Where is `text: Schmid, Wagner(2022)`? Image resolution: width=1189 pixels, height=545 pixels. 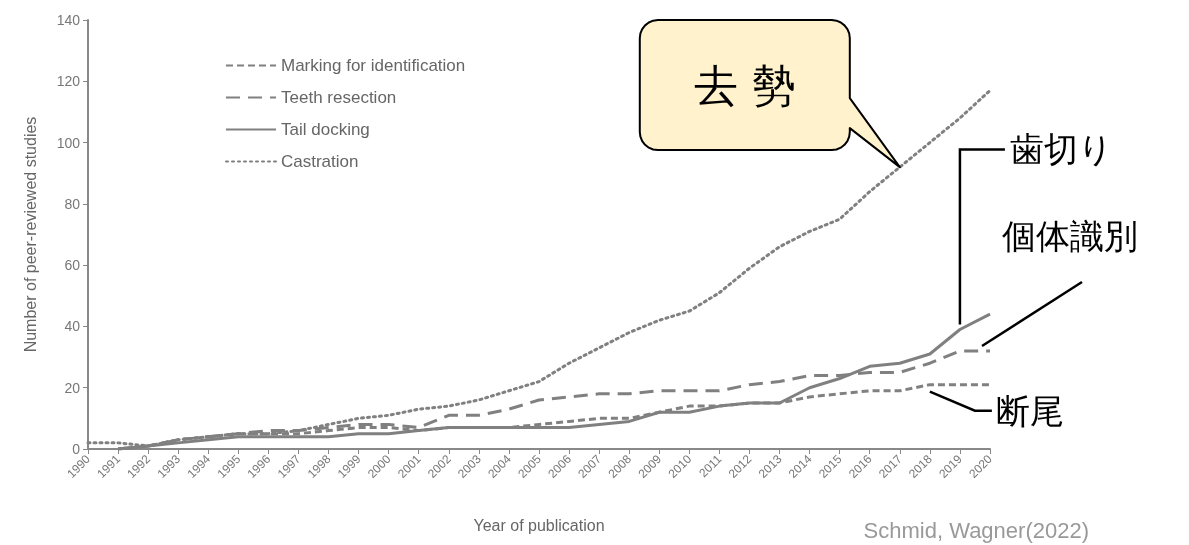 text: Schmid, Wagner(2022) is located at coordinates (976, 530).